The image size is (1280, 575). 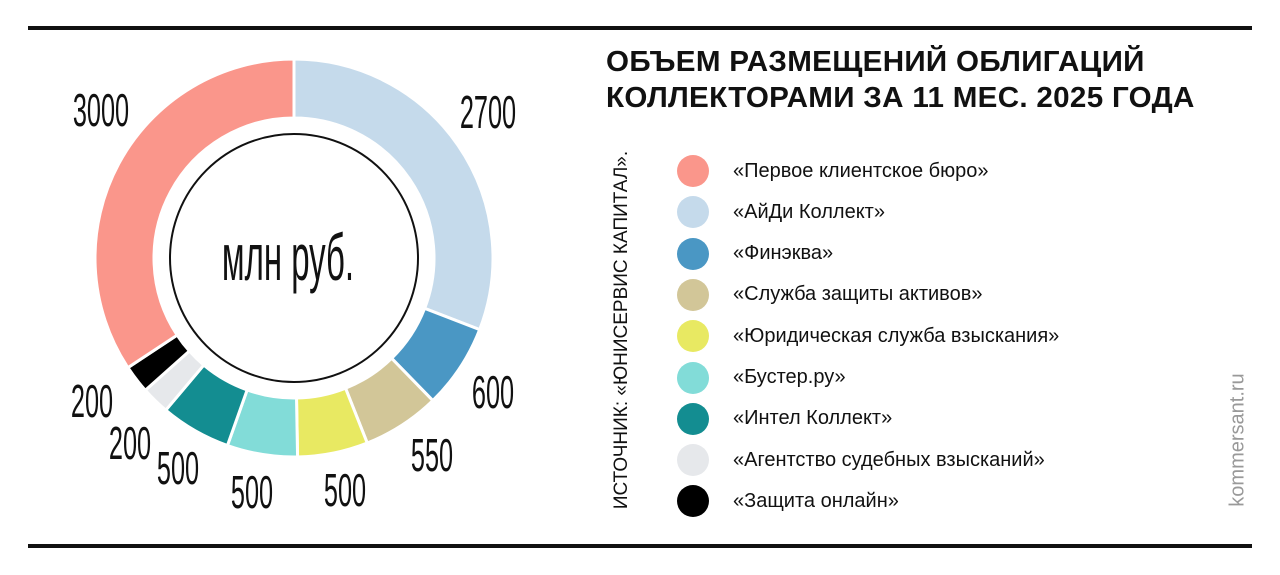 What do you see at coordinates (809, 211) in the screenshot?
I see `legend-label: «АйДи Коллект»` at bounding box center [809, 211].